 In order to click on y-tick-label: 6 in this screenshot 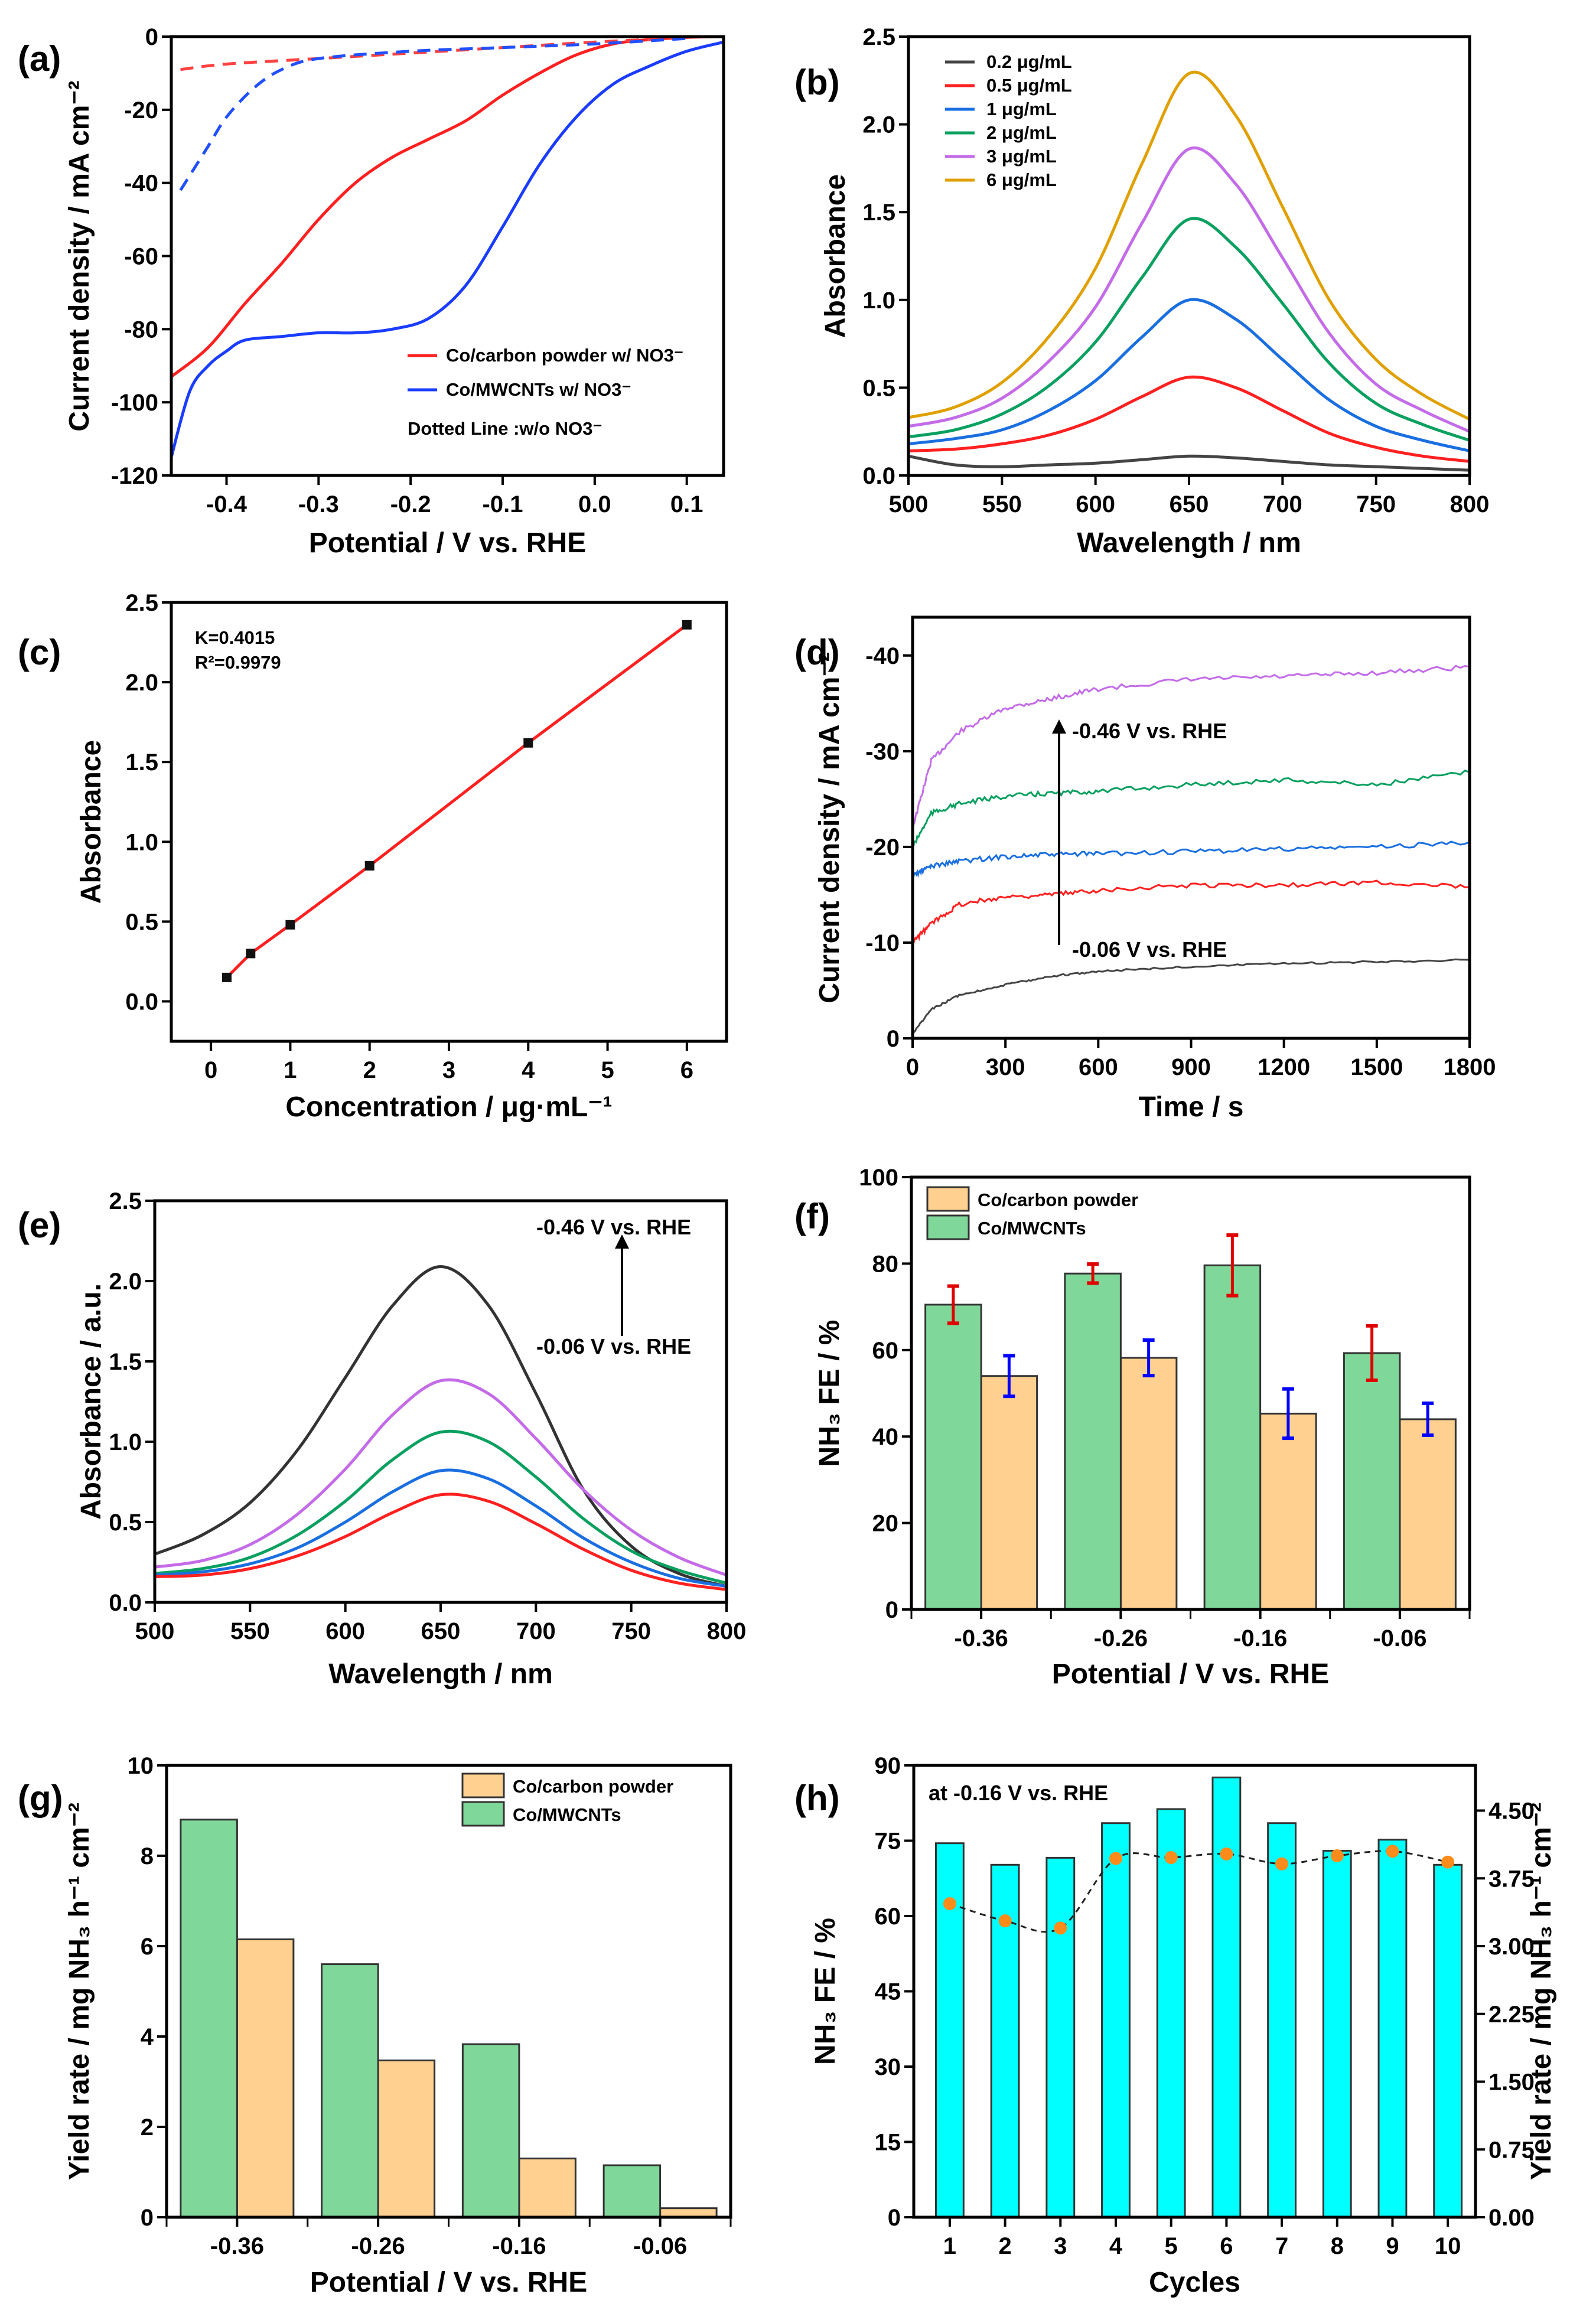, I will do `click(147, 1947)`.